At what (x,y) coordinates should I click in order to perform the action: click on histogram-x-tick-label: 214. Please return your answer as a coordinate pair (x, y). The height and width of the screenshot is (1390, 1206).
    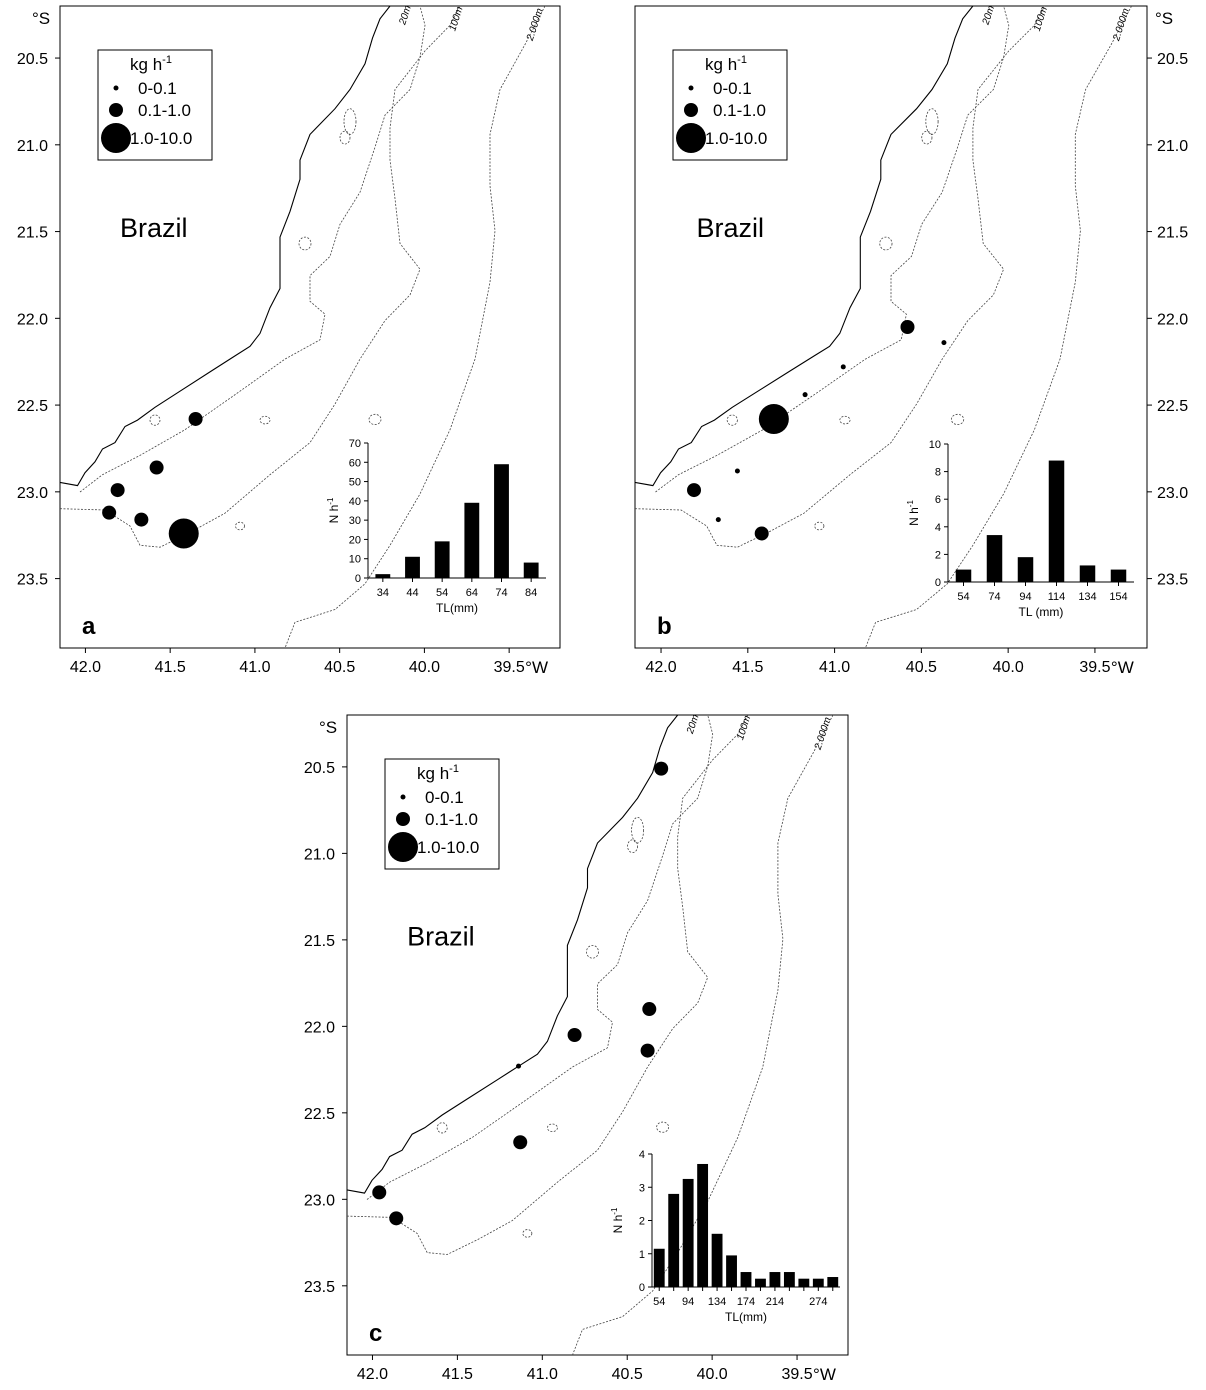
    Looking at the image, I should click on (775, 1302).